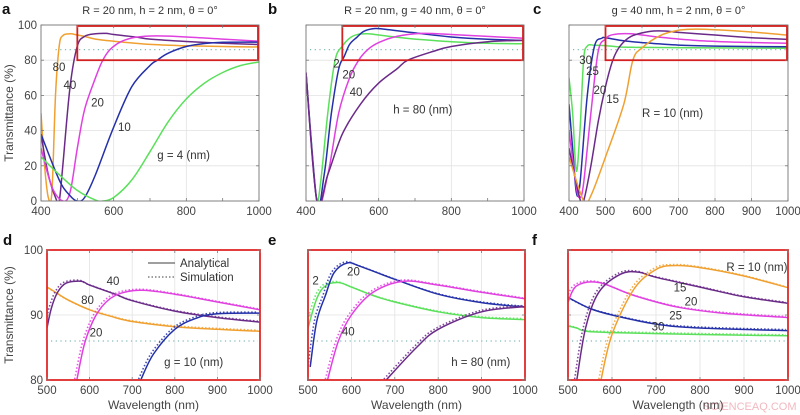  I want to click on y-tick-label: 80, so click(36, 381).